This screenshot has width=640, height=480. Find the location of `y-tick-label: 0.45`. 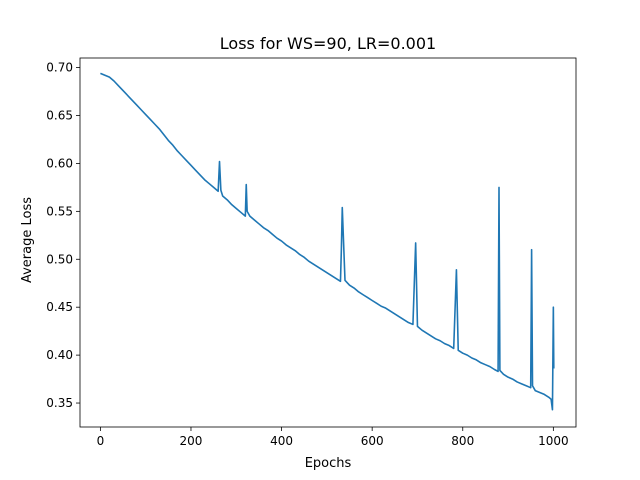

y-tick-label: 0.45 is located at coordinates (59, 307).